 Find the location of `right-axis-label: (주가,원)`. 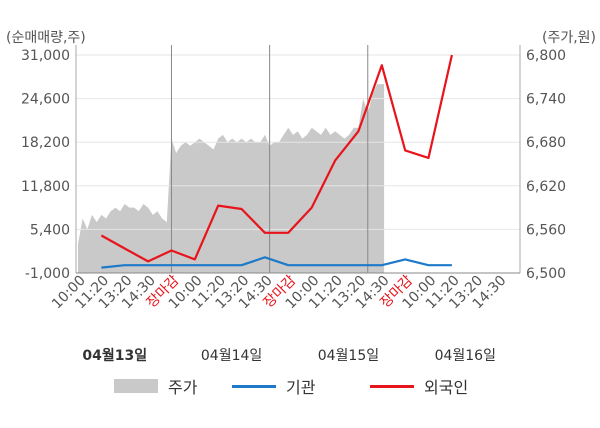

right-axis-label: (주가,원) is located at coordinates (569, 38).